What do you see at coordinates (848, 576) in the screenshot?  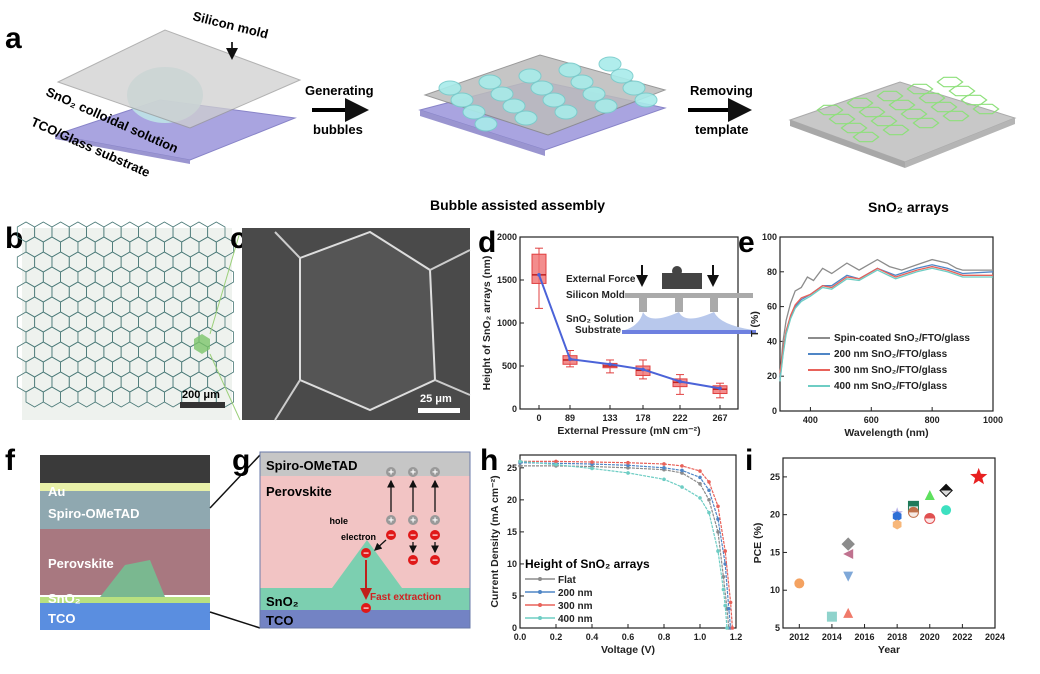 I see `data-point-triangle-down` at bounding box center [848, 576].